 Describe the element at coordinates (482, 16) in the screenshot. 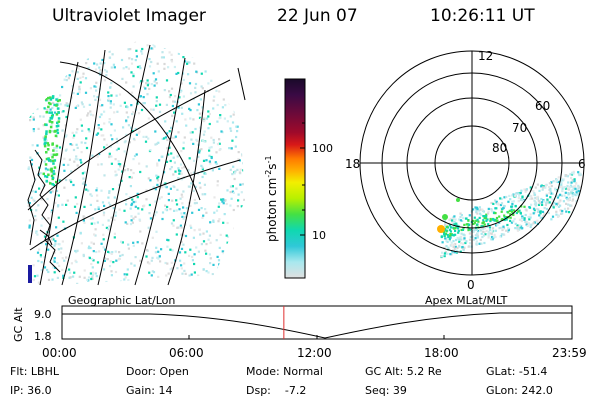

I see `time-label: 10:26:11 UT` at that location.